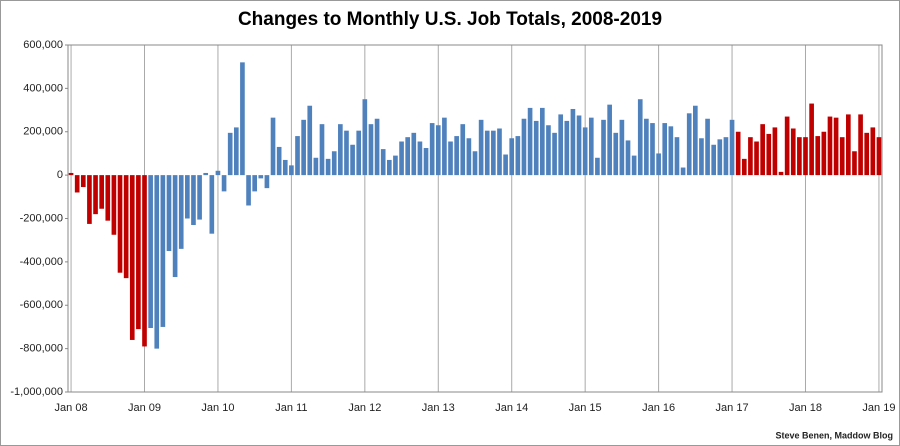  I want to click on y-tick-label: -600,000, so click(41, 305).